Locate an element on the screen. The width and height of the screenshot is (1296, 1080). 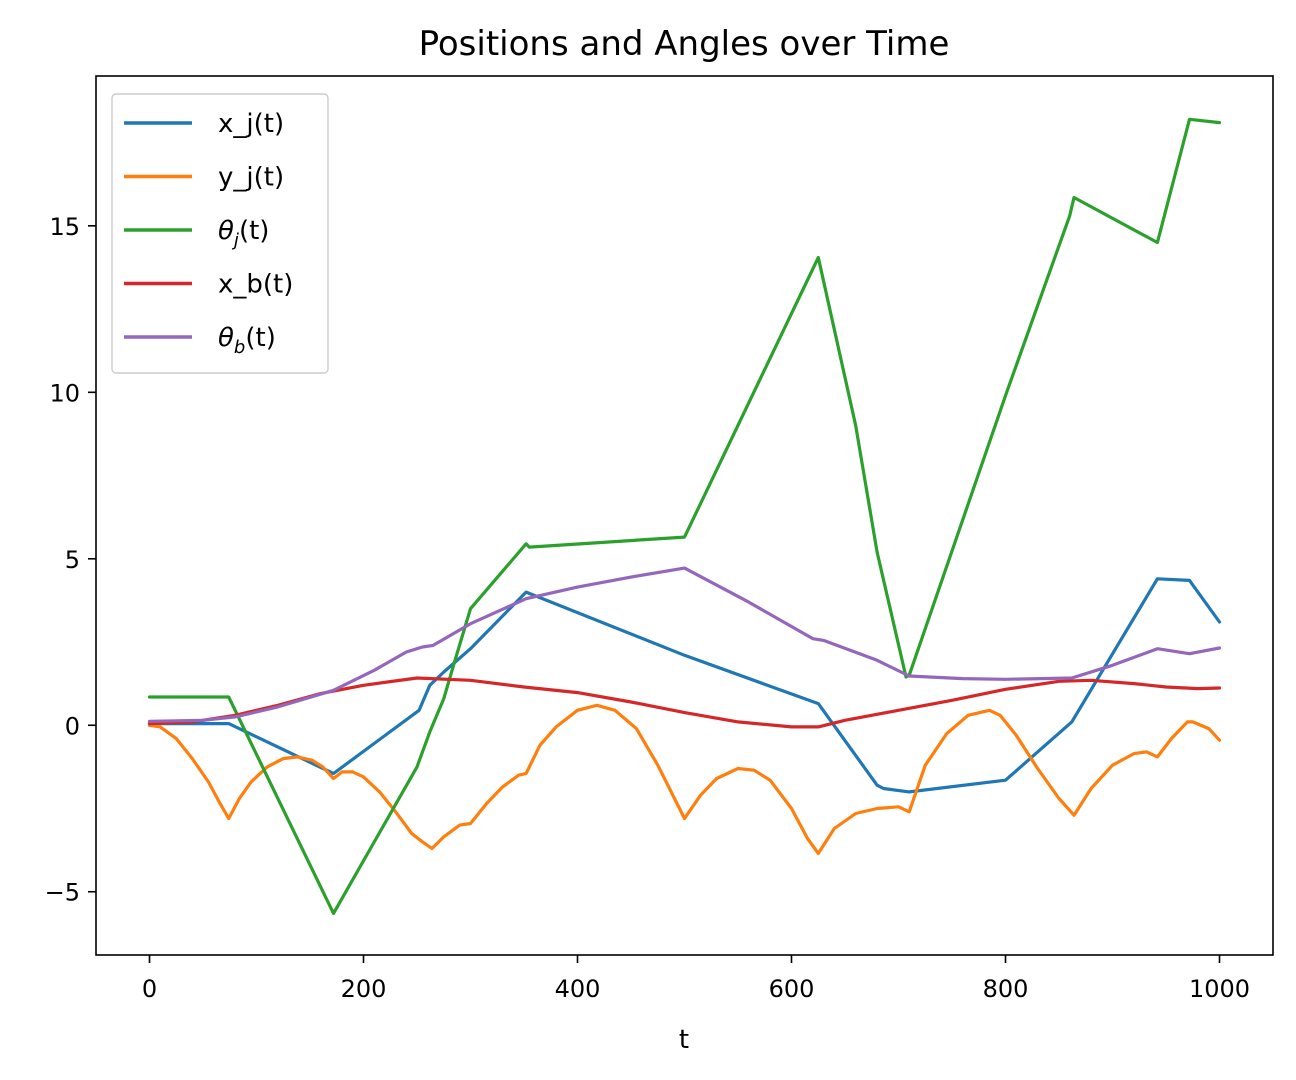
legend-label-5: θb(t) is located at coordinates (247, 340).